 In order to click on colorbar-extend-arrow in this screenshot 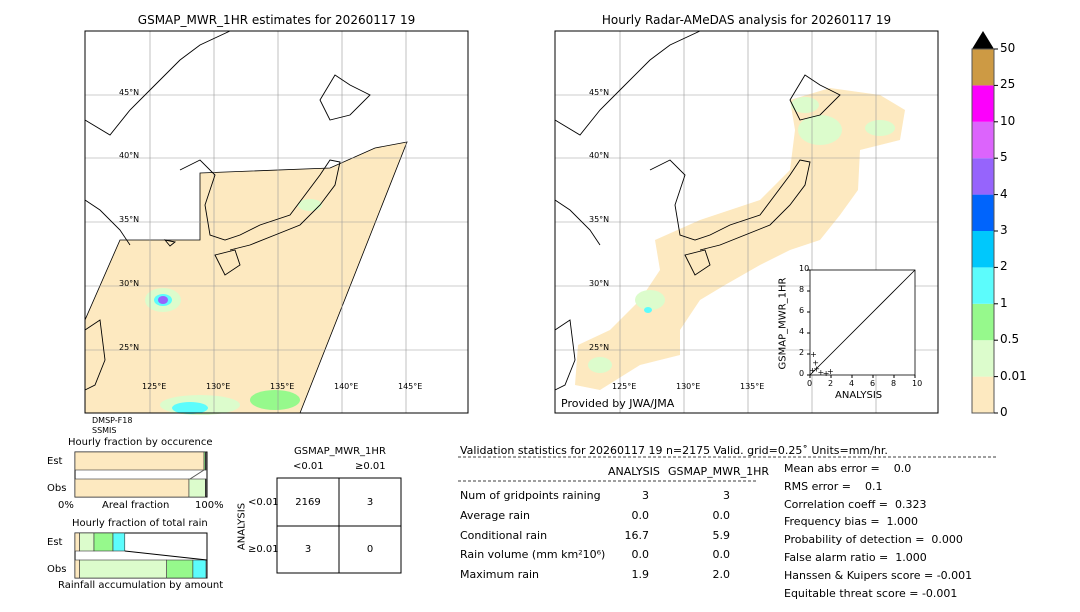, I will do `click(983, 40)`.